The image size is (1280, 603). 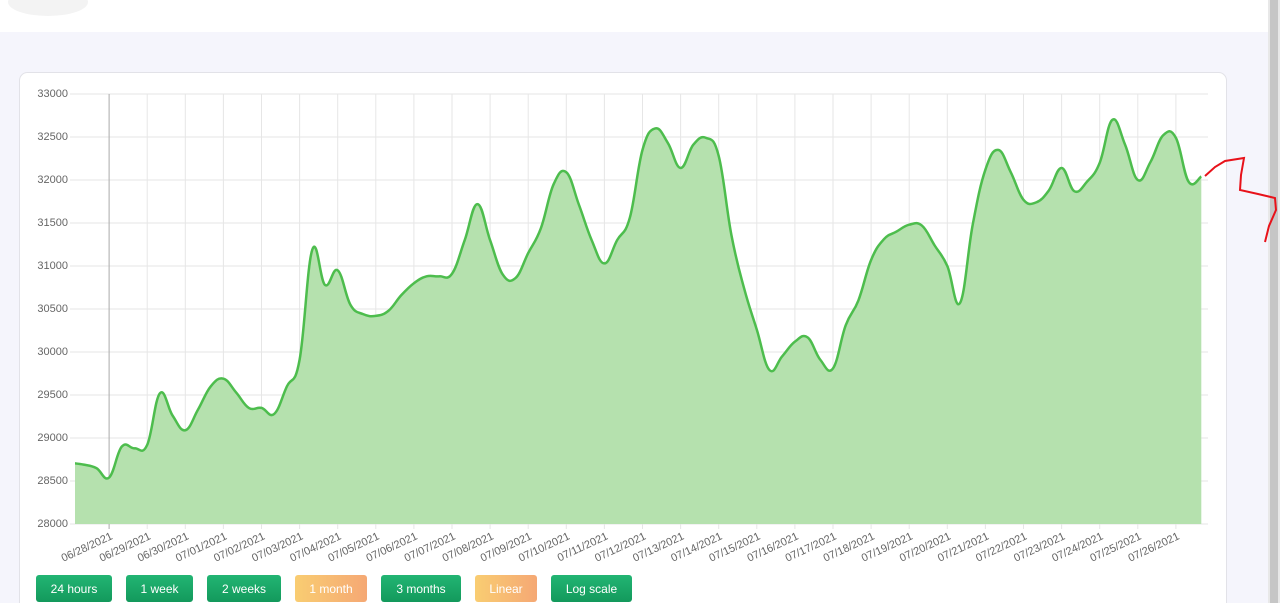 I want to click on header-bar, so click(x=634, y=16).